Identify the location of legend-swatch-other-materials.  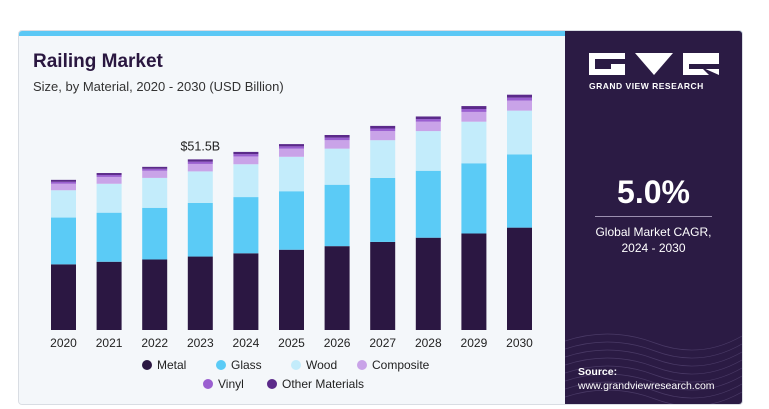
(272, 384).